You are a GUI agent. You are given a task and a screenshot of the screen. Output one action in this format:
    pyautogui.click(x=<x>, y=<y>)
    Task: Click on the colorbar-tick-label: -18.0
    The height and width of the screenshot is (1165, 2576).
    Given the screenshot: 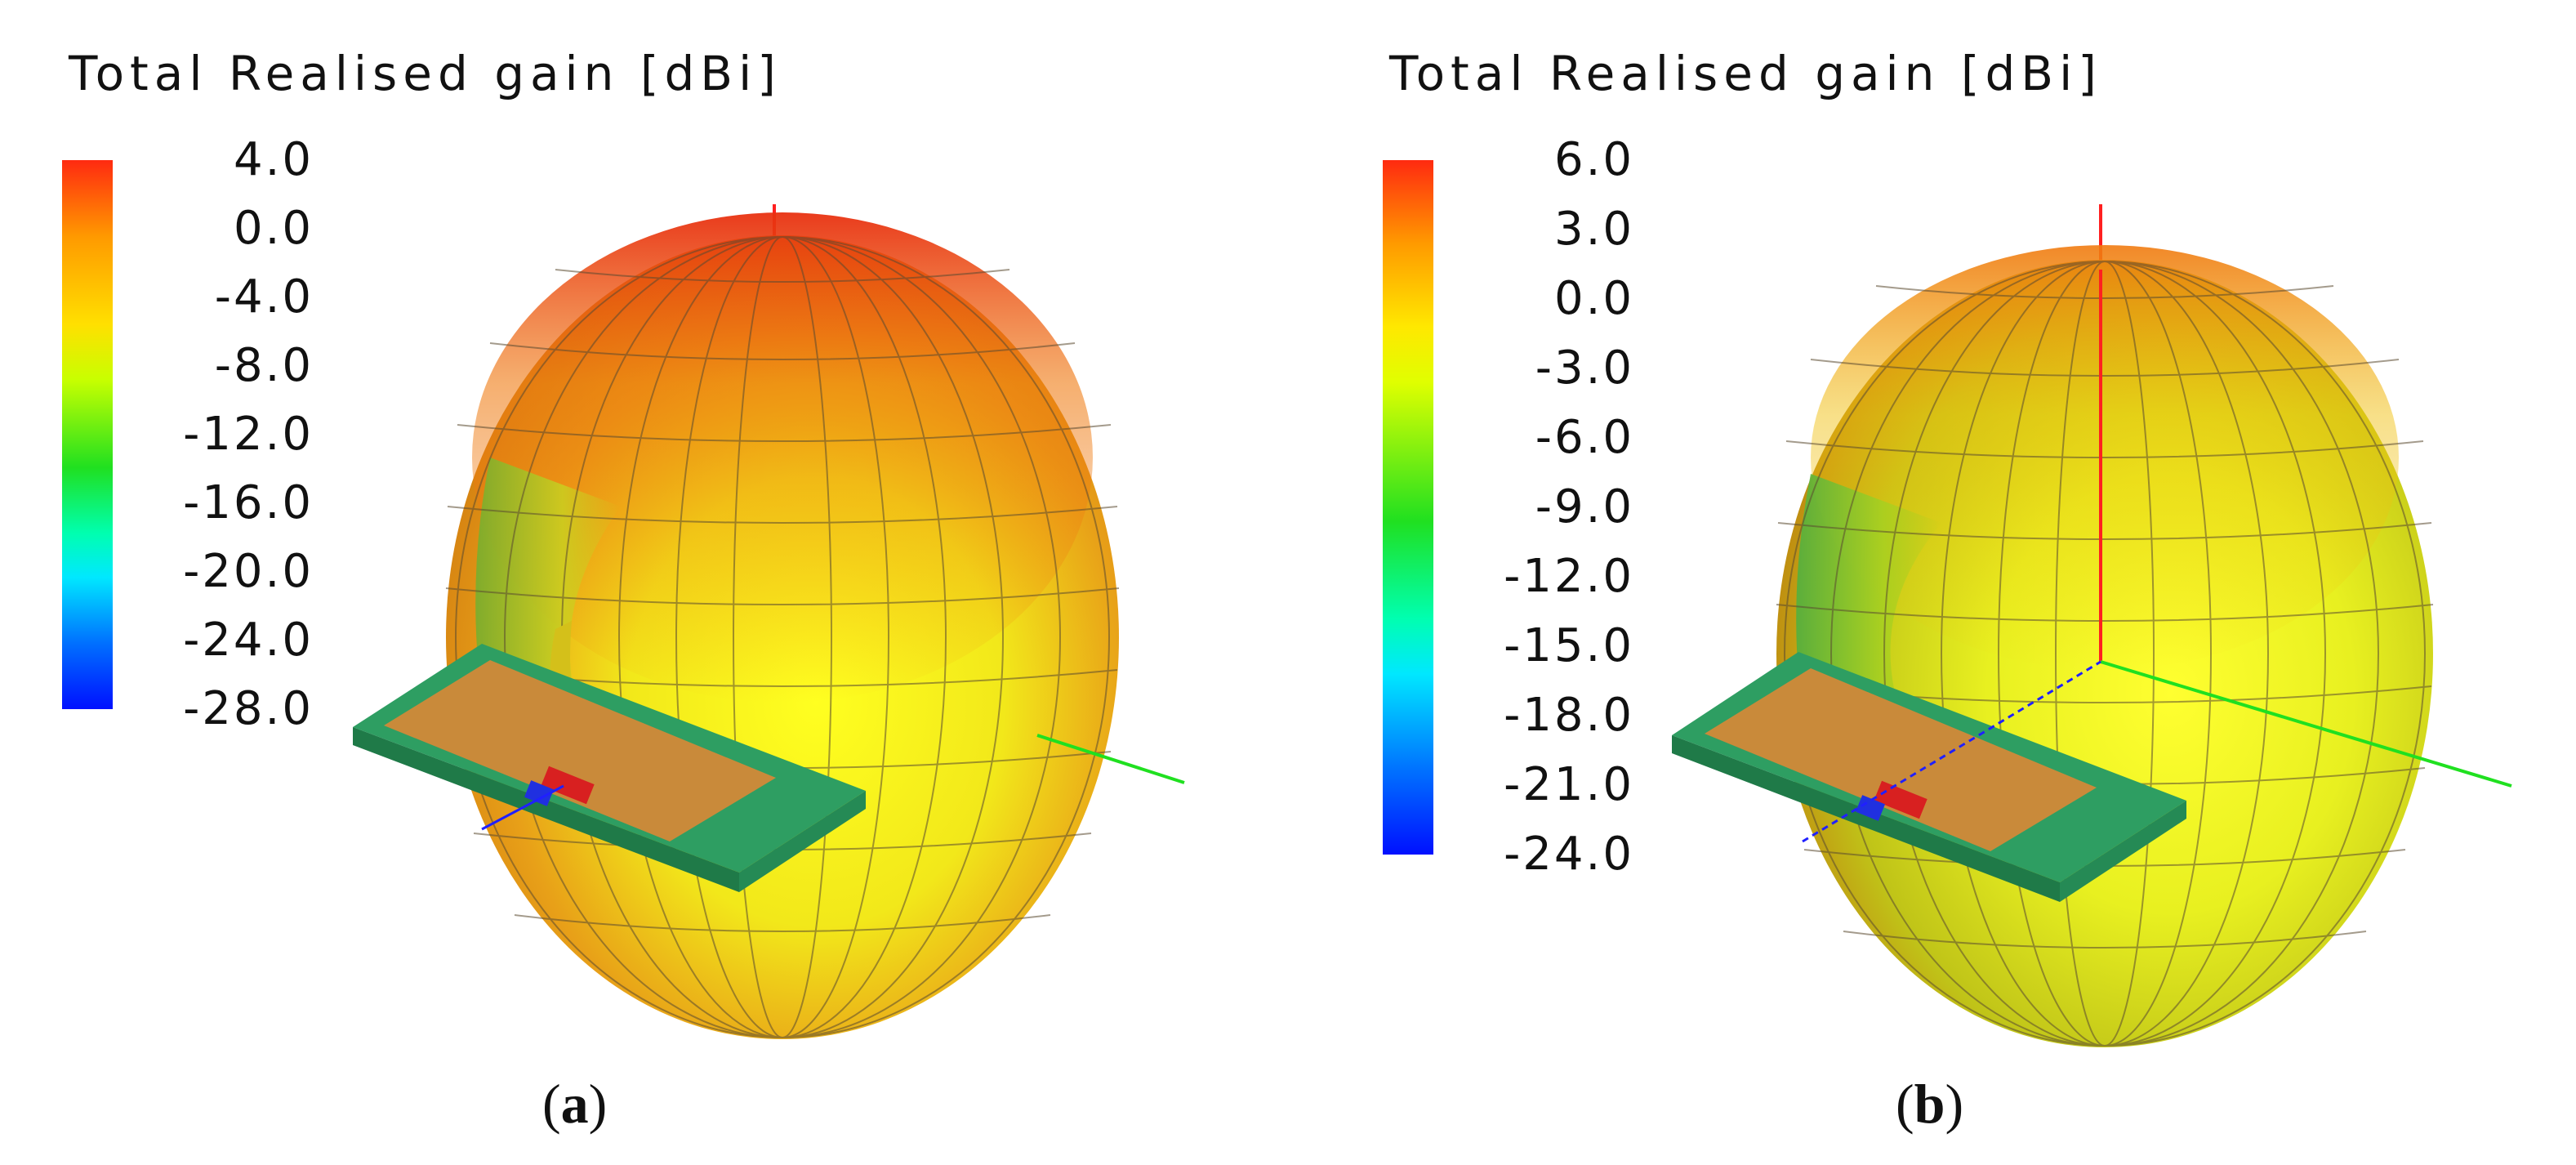 What is the action you would take?
    pyautogui.click(x=1569, y=715)
    